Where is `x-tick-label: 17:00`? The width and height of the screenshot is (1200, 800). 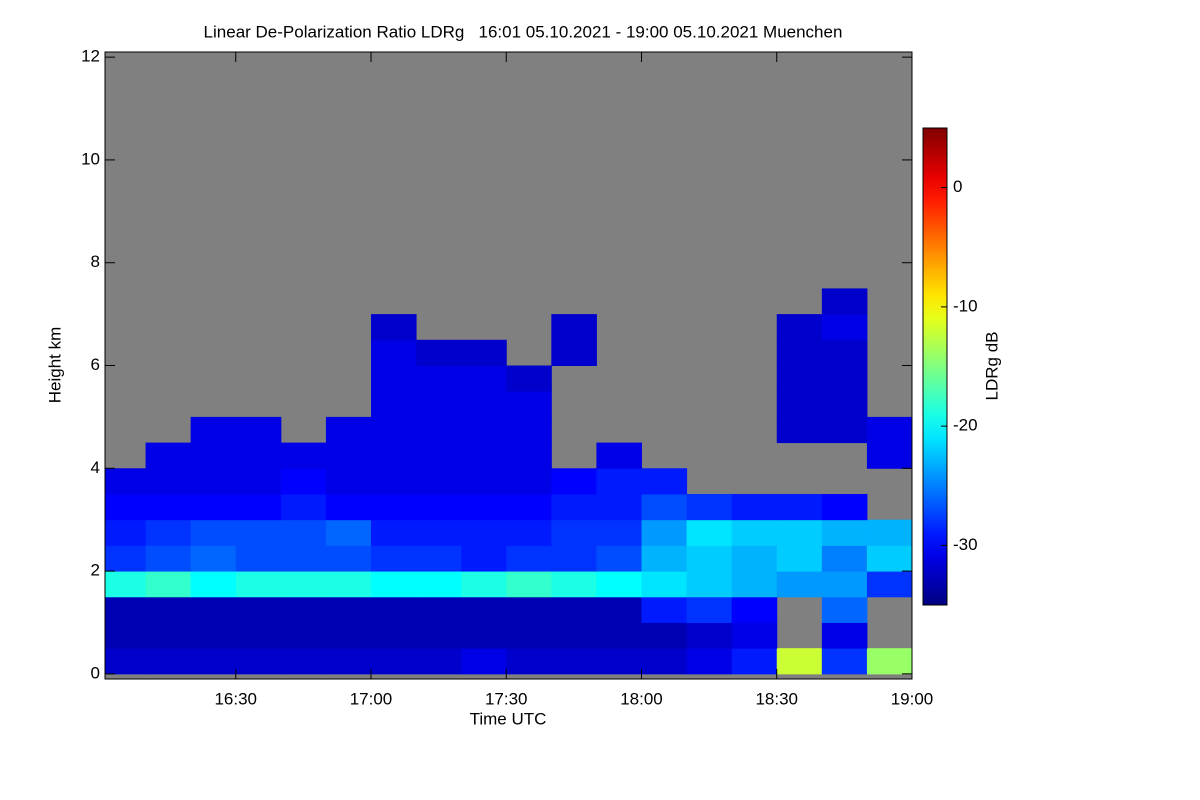
x-tick-label: 17:00 is located at coordinates (371, 698).